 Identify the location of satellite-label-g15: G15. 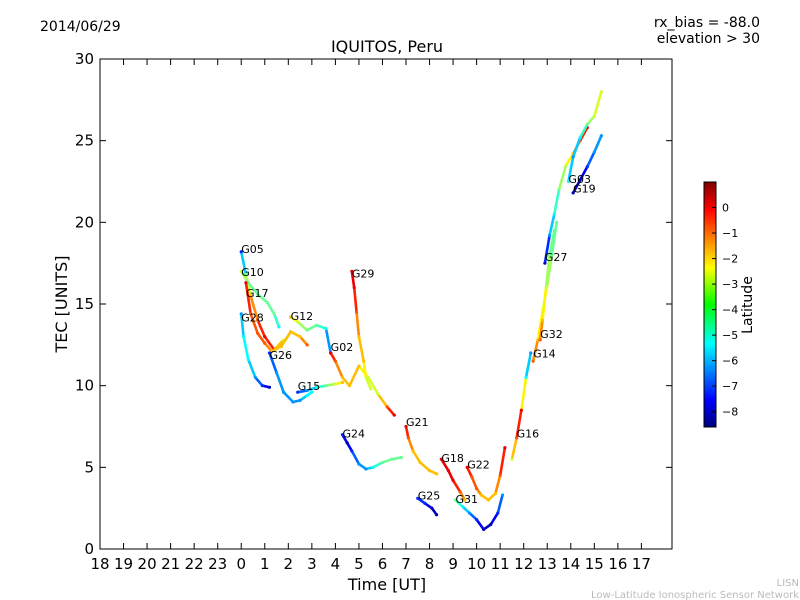
(309, 386).